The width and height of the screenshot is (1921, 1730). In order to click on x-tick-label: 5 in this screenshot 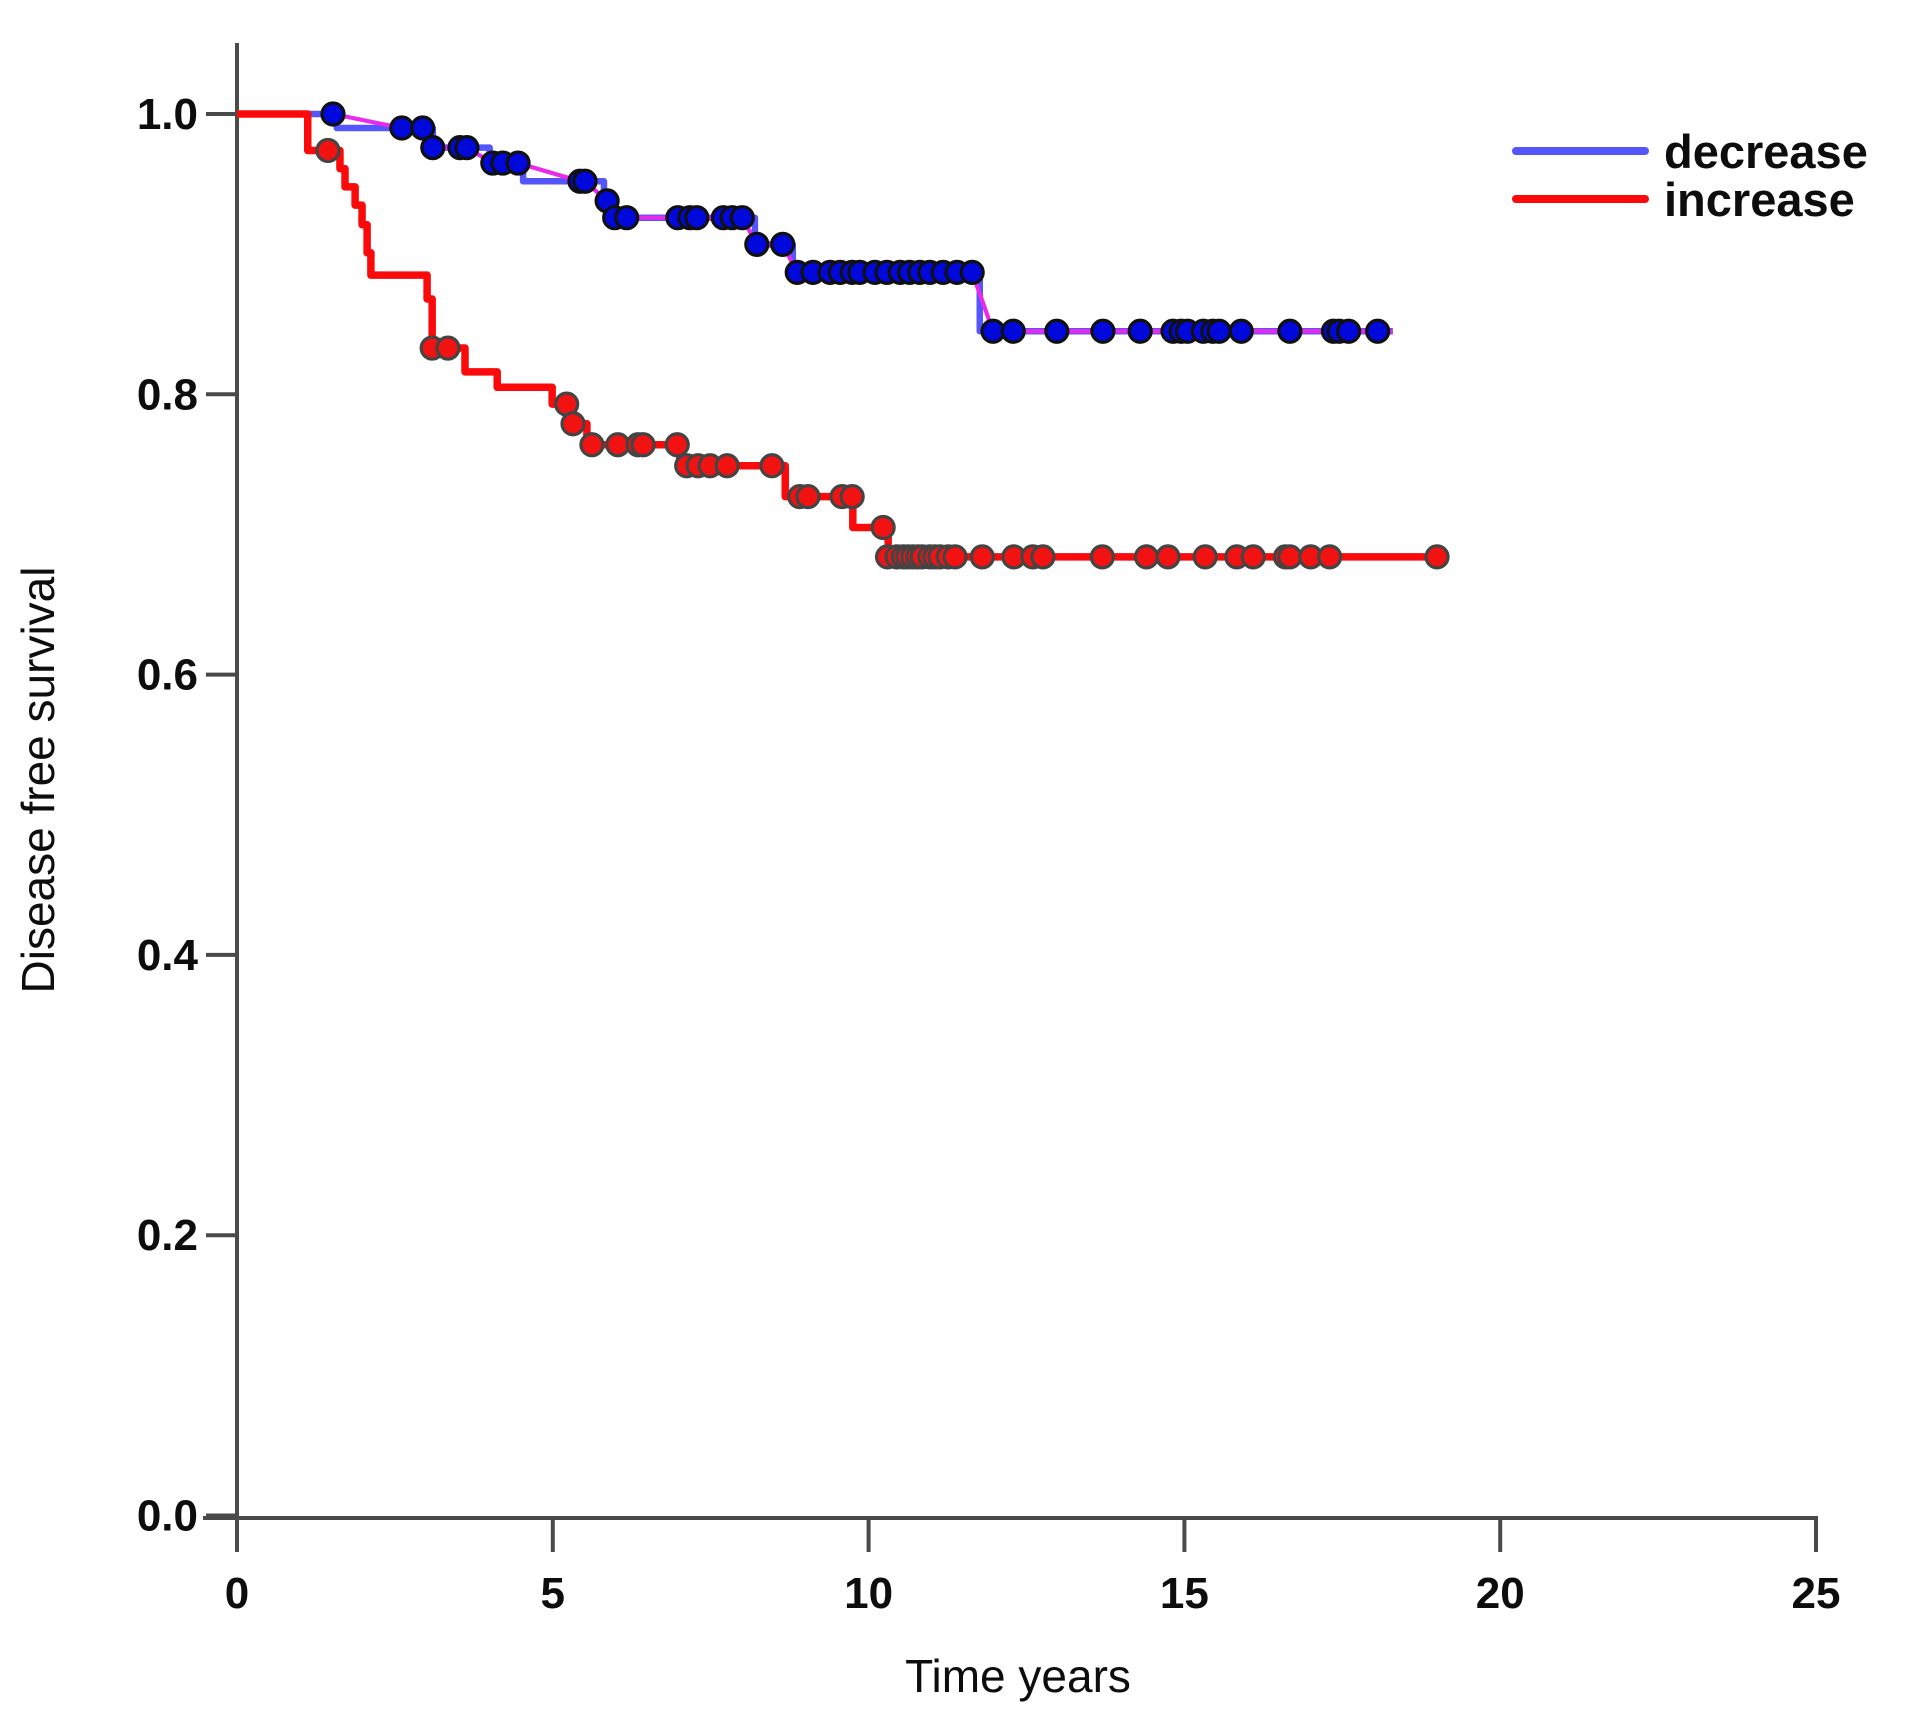, I will do `click(553, 1593)`.